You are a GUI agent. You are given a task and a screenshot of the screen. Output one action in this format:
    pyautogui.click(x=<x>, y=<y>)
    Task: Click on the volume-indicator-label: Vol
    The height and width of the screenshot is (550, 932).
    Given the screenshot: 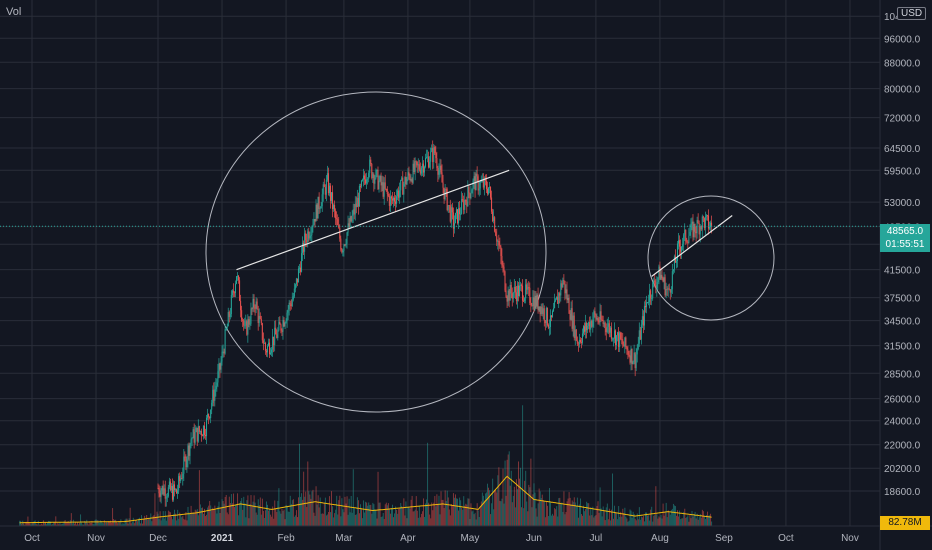 What is the action you would take?
    pyautogui.click(x=14, y=12)
    